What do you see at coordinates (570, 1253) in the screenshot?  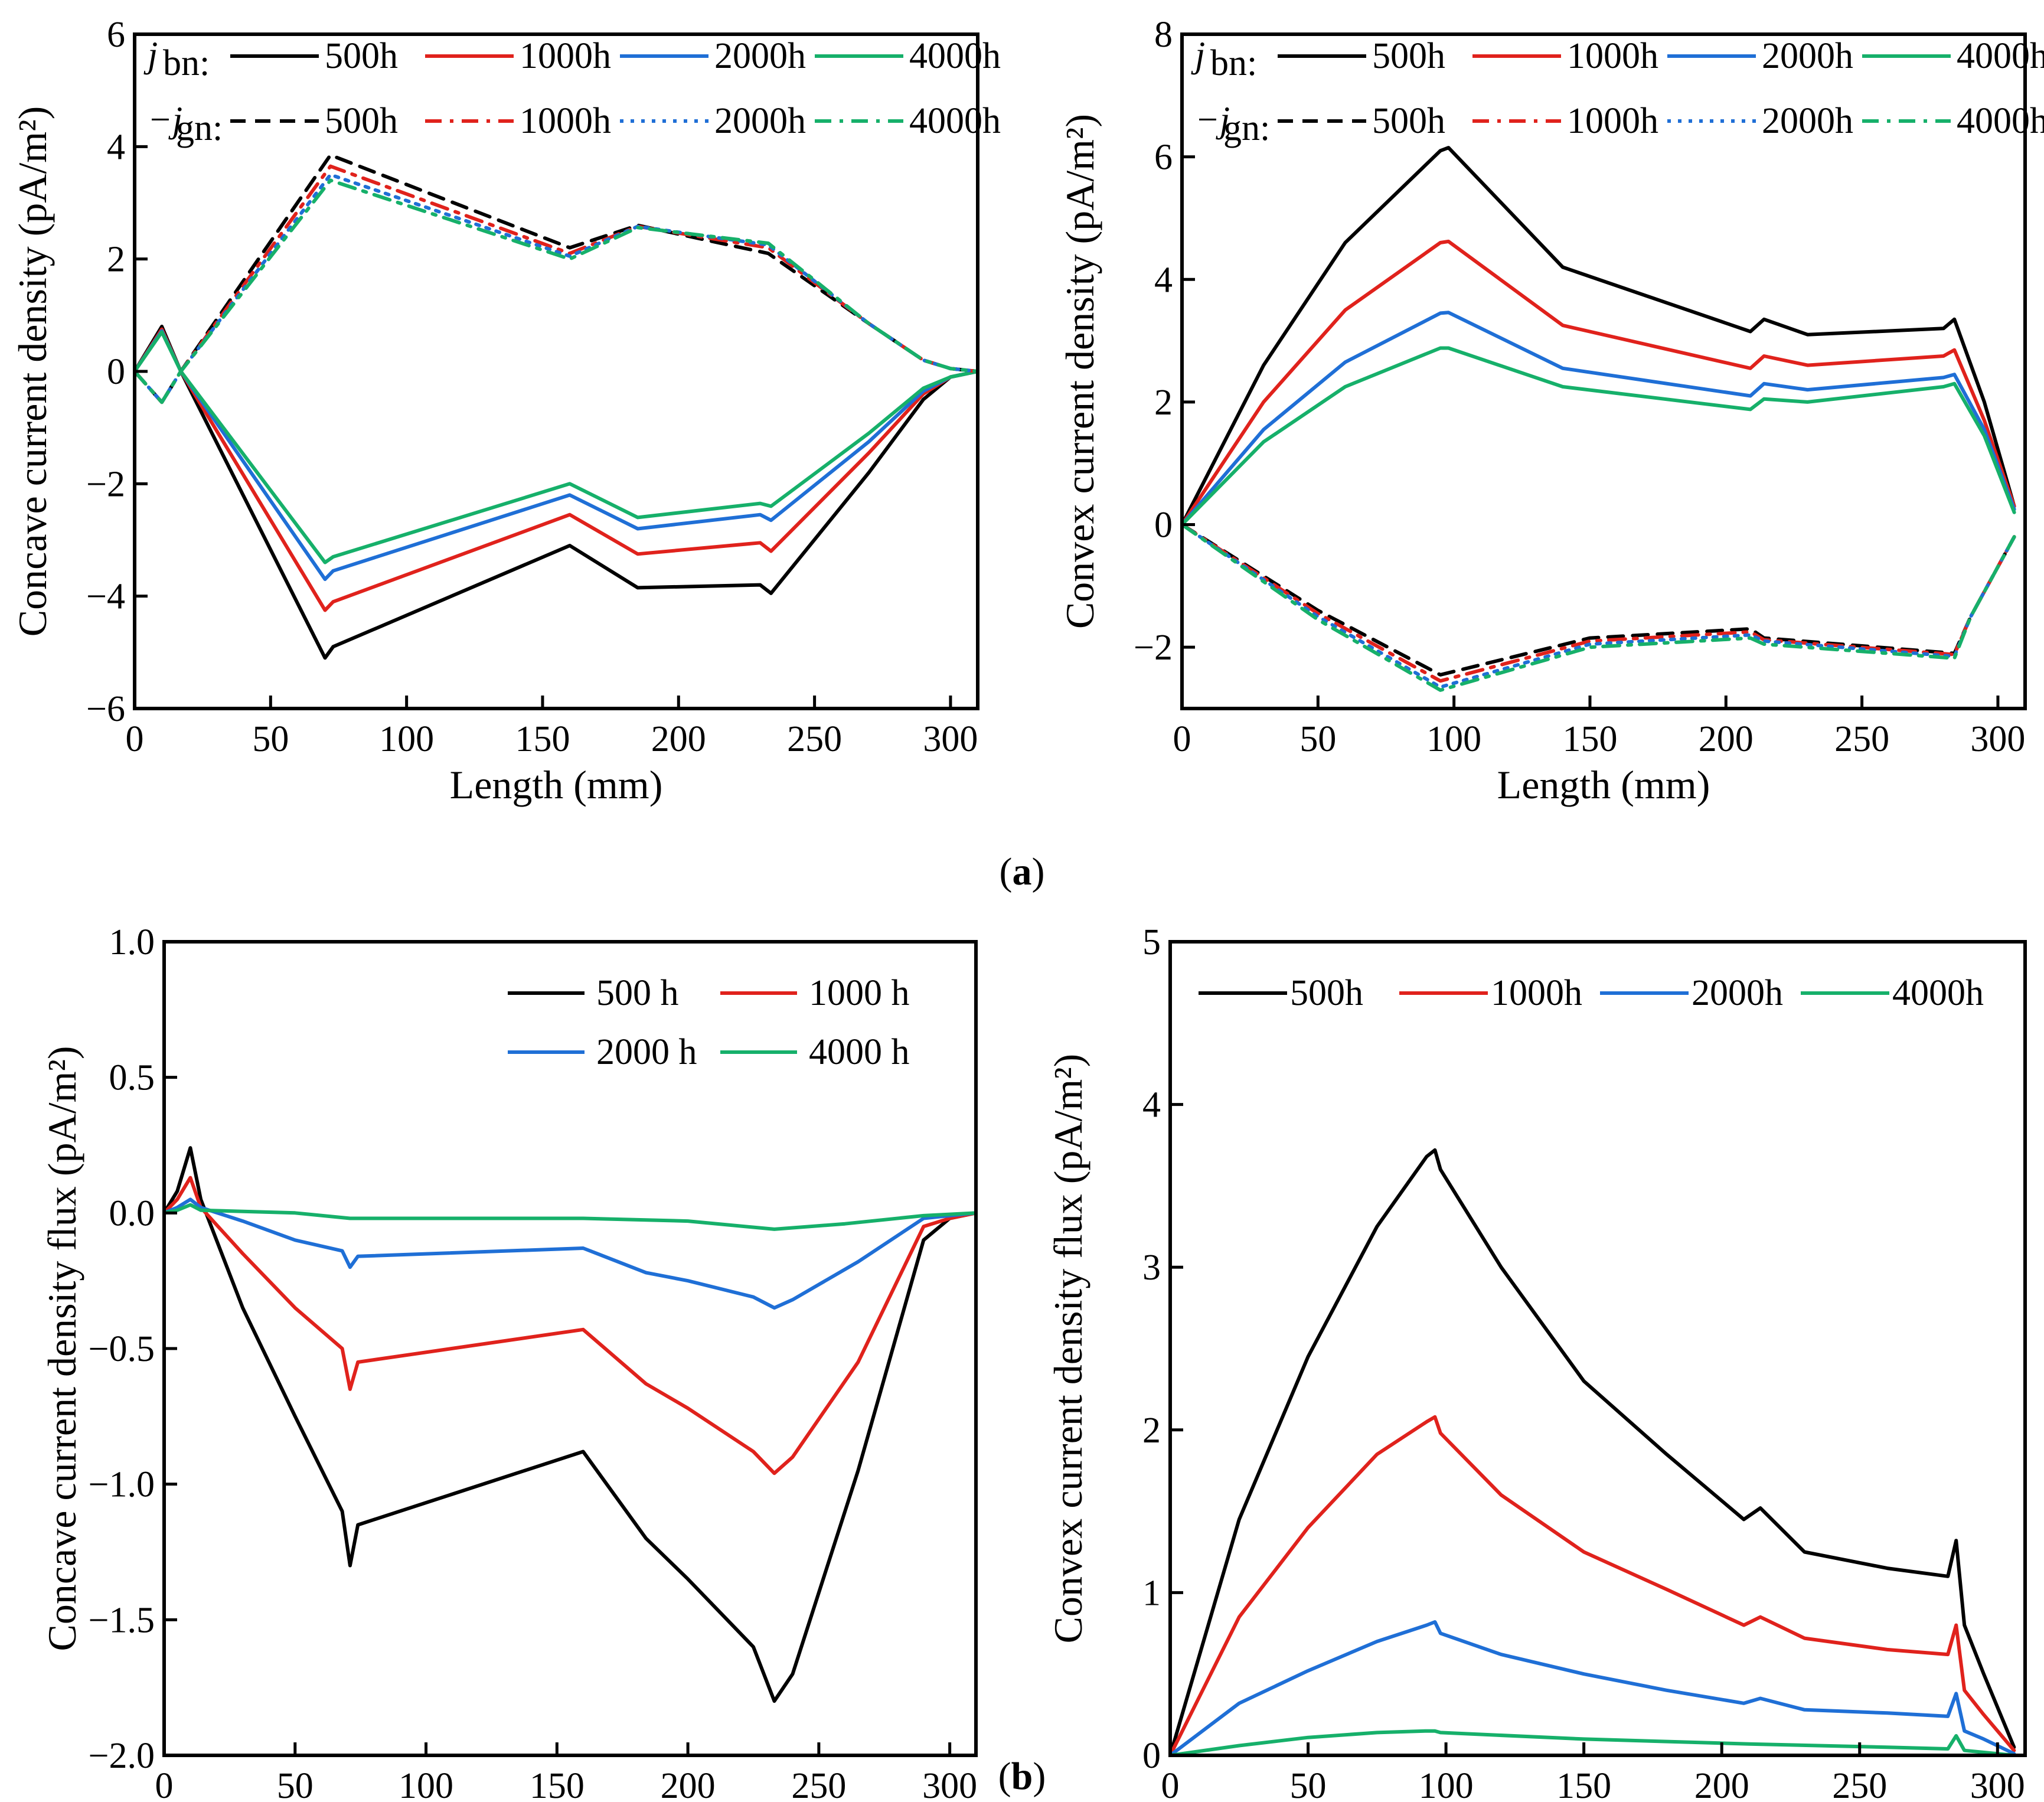 I see `series-line-2000-h` at bounding box center [570, 1253].